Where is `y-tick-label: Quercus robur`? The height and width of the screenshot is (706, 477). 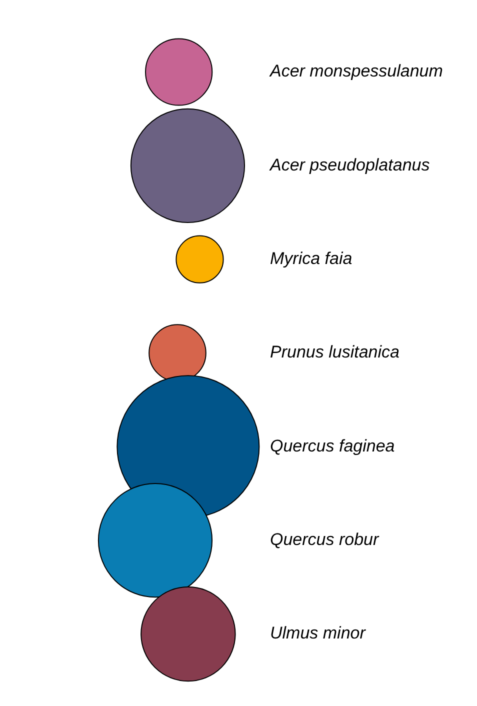
y-tick-label: Quercus robur is located at coordinates (325, 540).